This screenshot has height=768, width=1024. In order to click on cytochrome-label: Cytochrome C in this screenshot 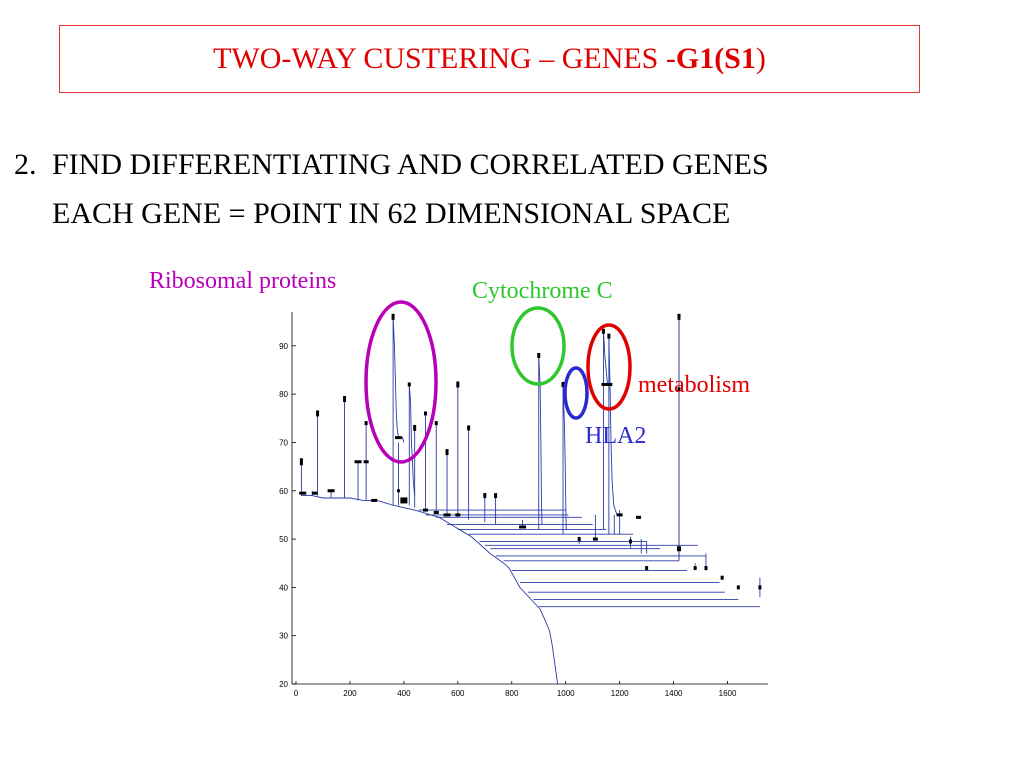, I will do `click(542, 291)`.